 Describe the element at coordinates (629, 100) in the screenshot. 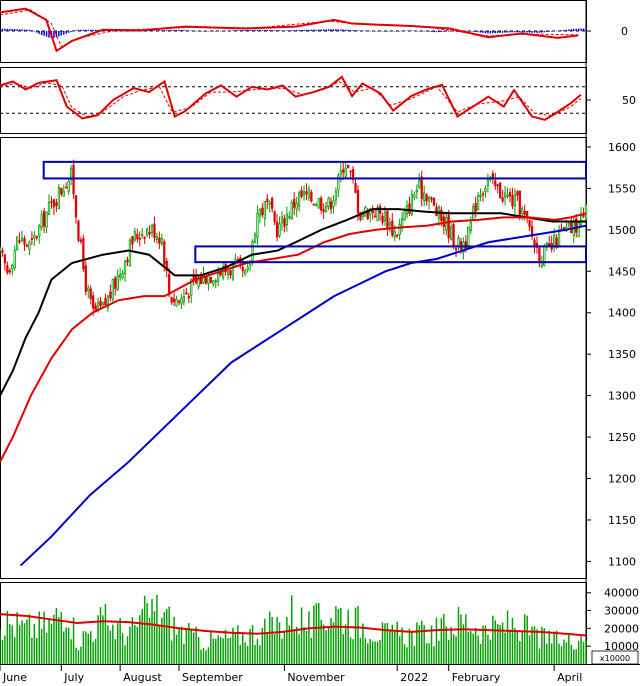

I see `rsi-y-tick: 50` at that location.